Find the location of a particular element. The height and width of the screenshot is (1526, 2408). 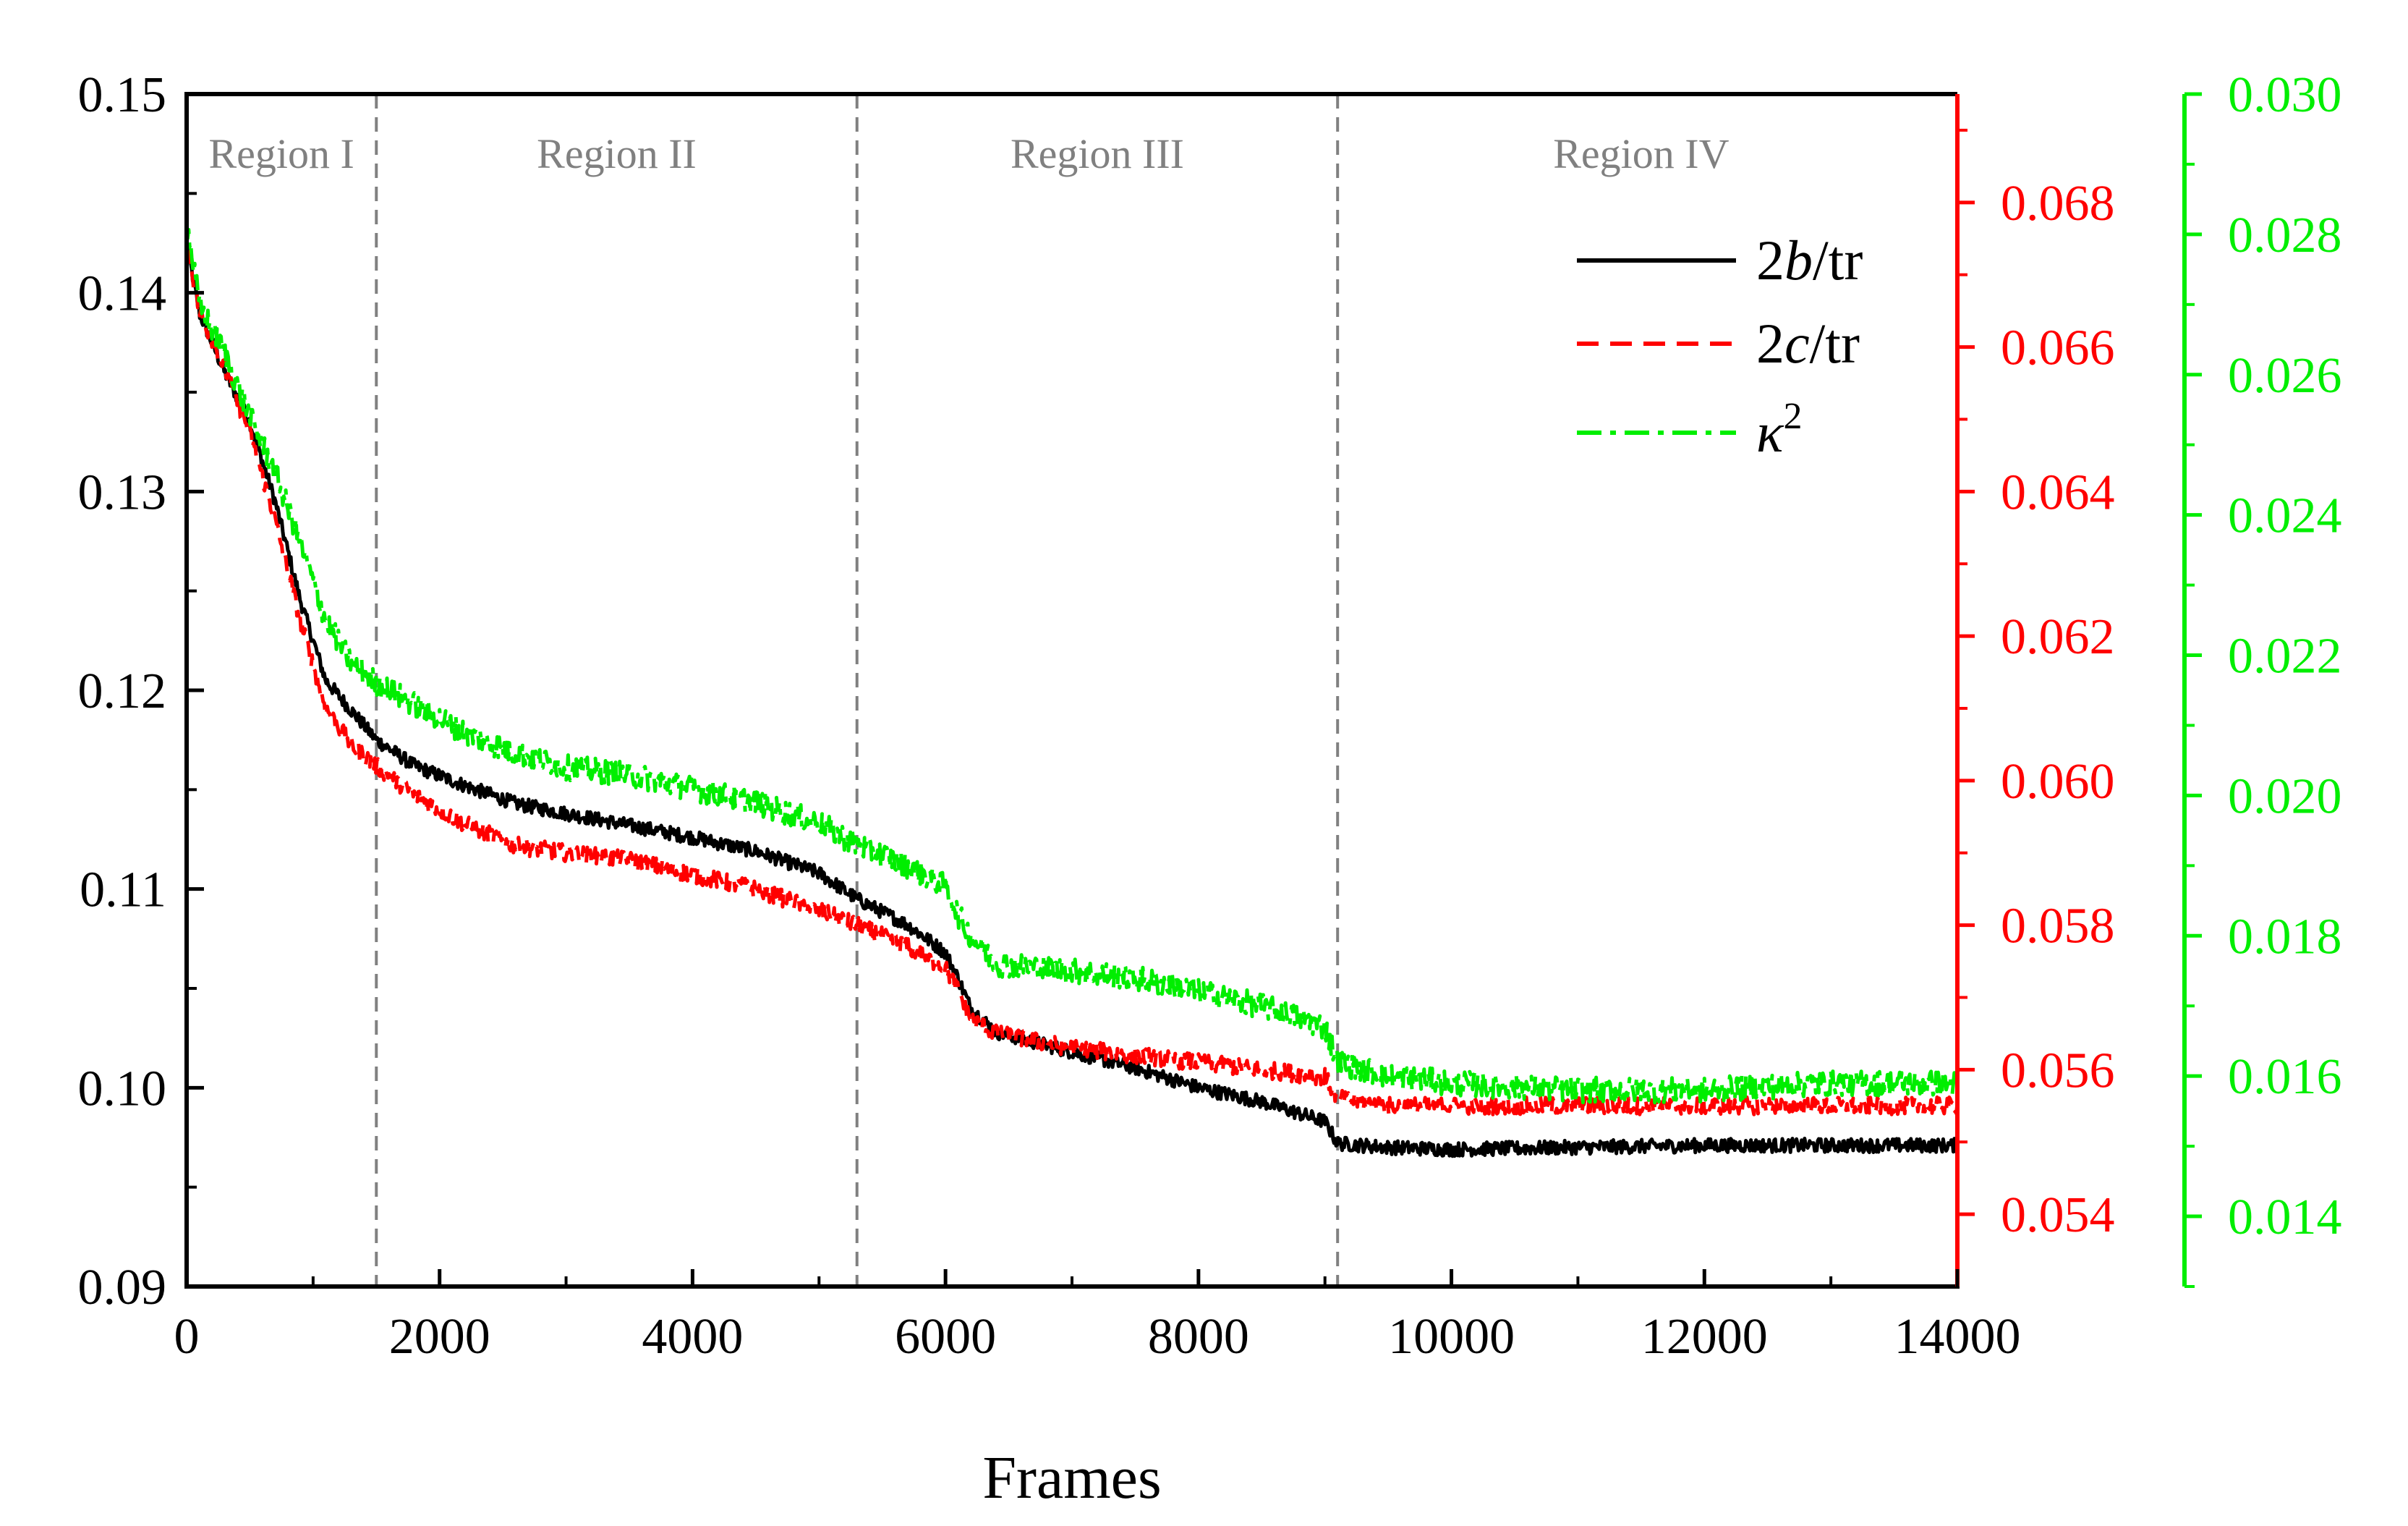

left-tick-label-6: 0.15 is located at coordinates (123, 95).